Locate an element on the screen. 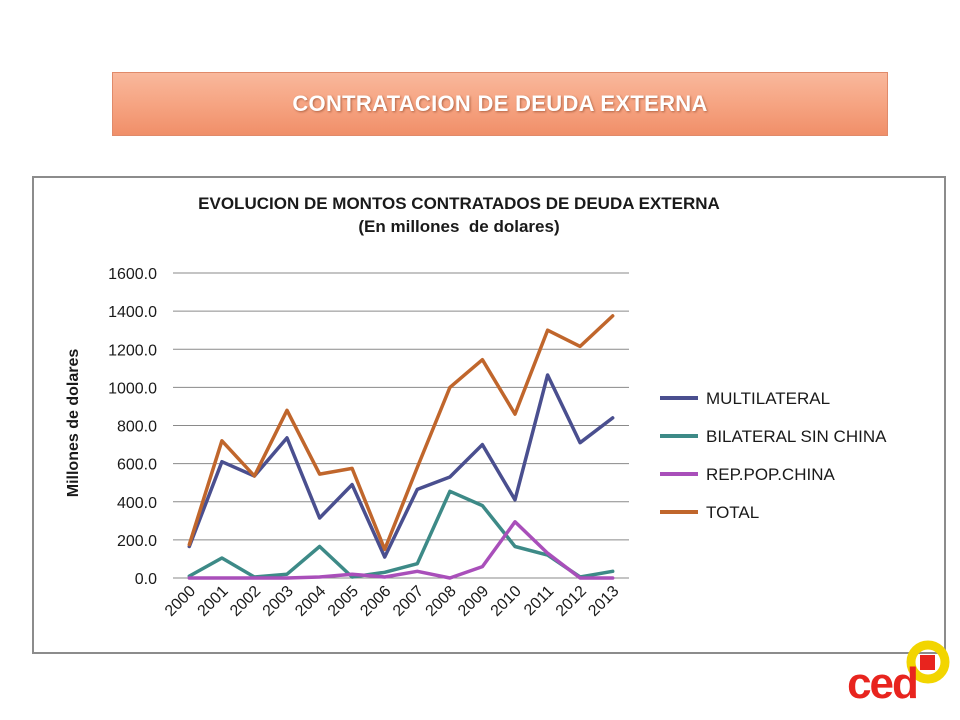 This screenshot has width=960, height=720. x-tick-label: 2003 is located at coordinates (278, 601).